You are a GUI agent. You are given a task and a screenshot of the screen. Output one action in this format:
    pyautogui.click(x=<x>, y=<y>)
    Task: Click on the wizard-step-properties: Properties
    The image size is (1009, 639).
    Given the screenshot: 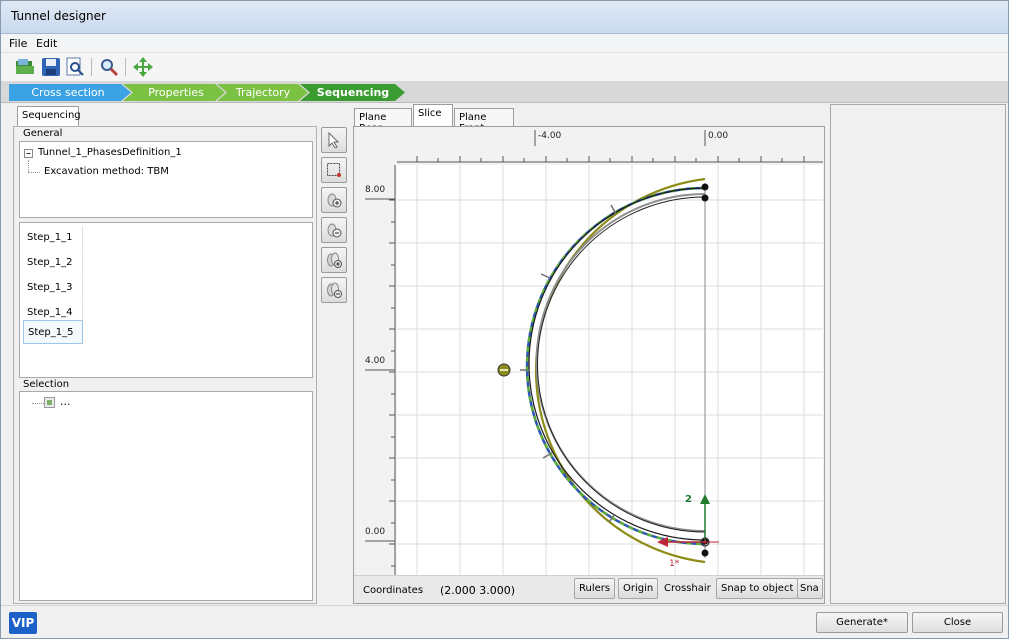 What is the action you would take?
    pyautogui.click(x=176, y=92)
    